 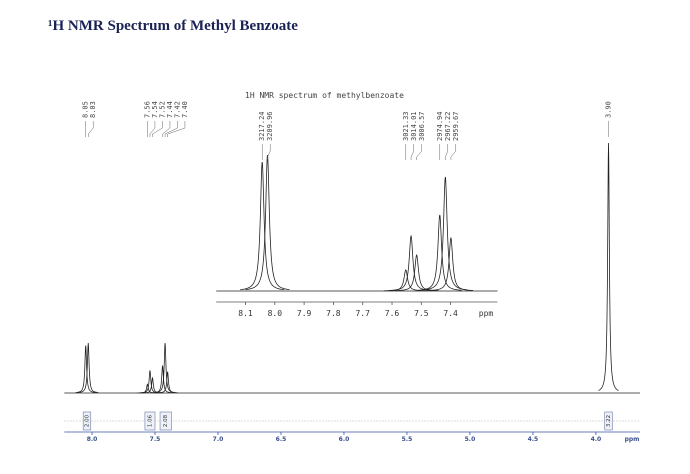 I want to click on peak-label: 2974.94, so click(x=440, y=126).